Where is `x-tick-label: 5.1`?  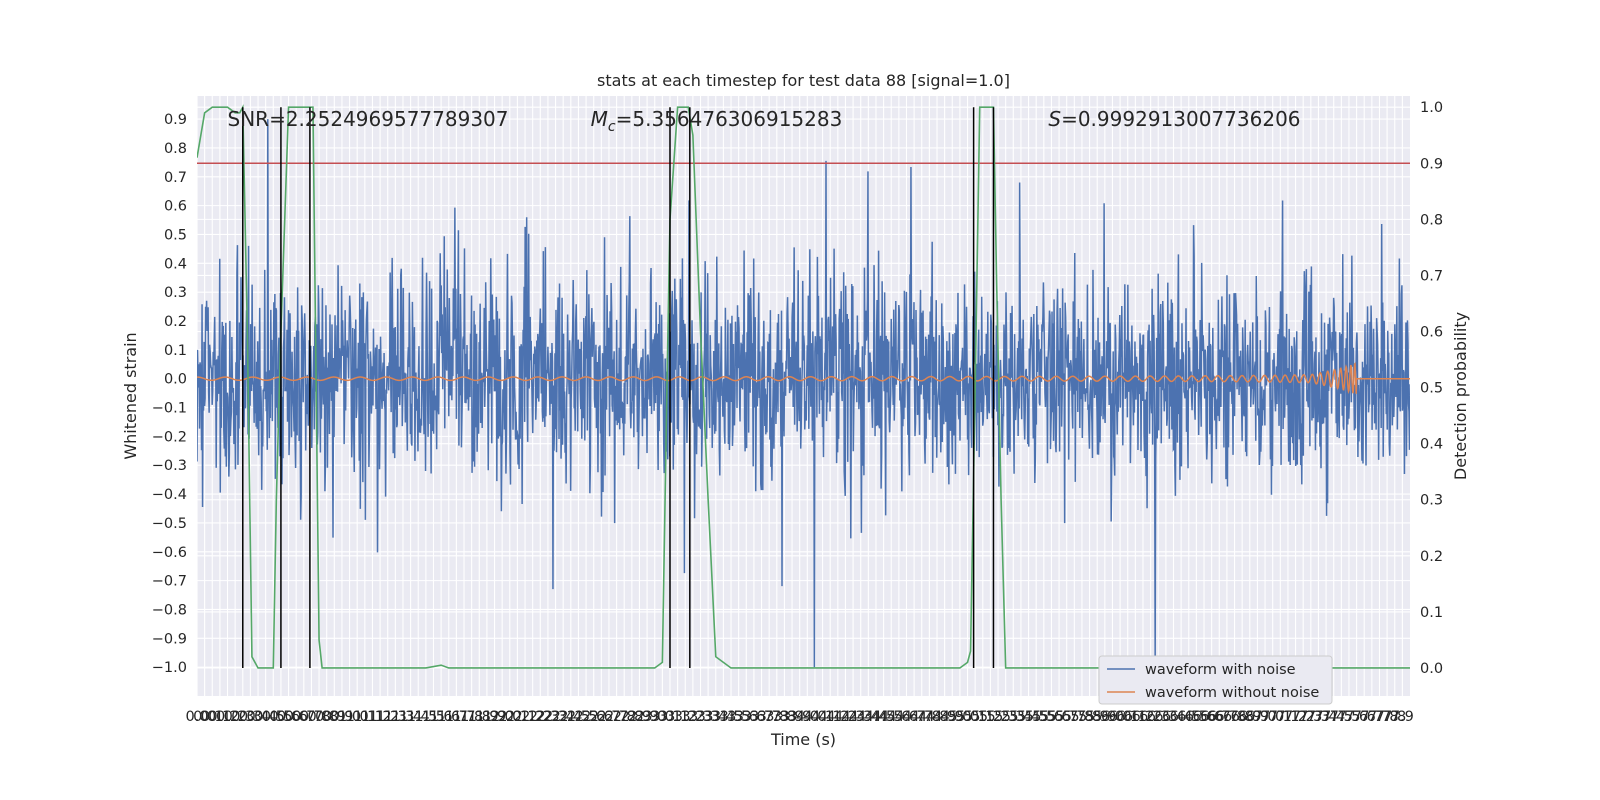 x-tick-label: 5.1 is located at coordinates (975, 717).